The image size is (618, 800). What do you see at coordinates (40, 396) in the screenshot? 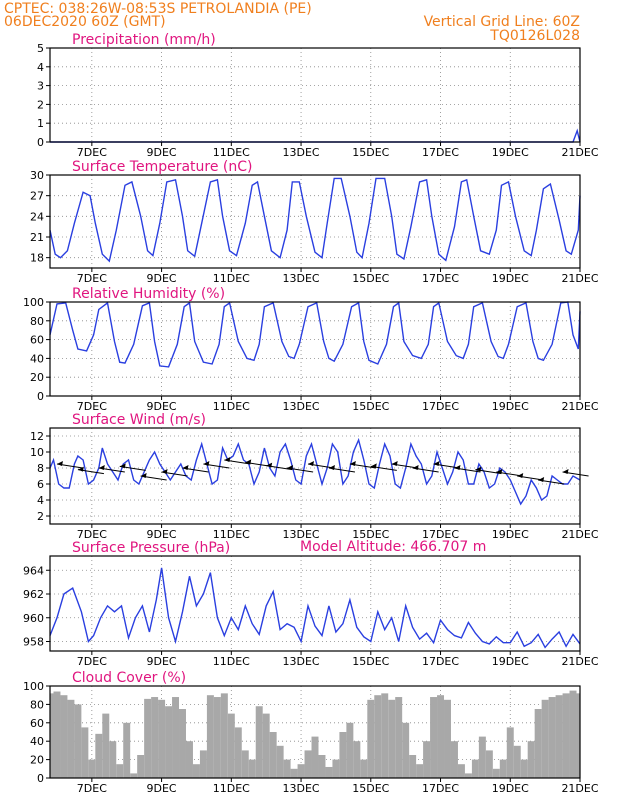
I see `y-tick-label: 0` at bounding box center [40, 396].